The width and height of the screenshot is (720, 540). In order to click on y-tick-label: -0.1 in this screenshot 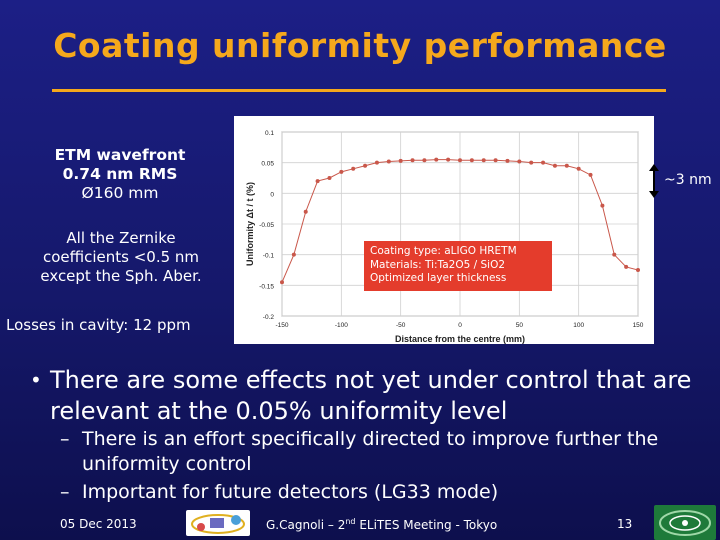, I will do `click(269, 256)`.